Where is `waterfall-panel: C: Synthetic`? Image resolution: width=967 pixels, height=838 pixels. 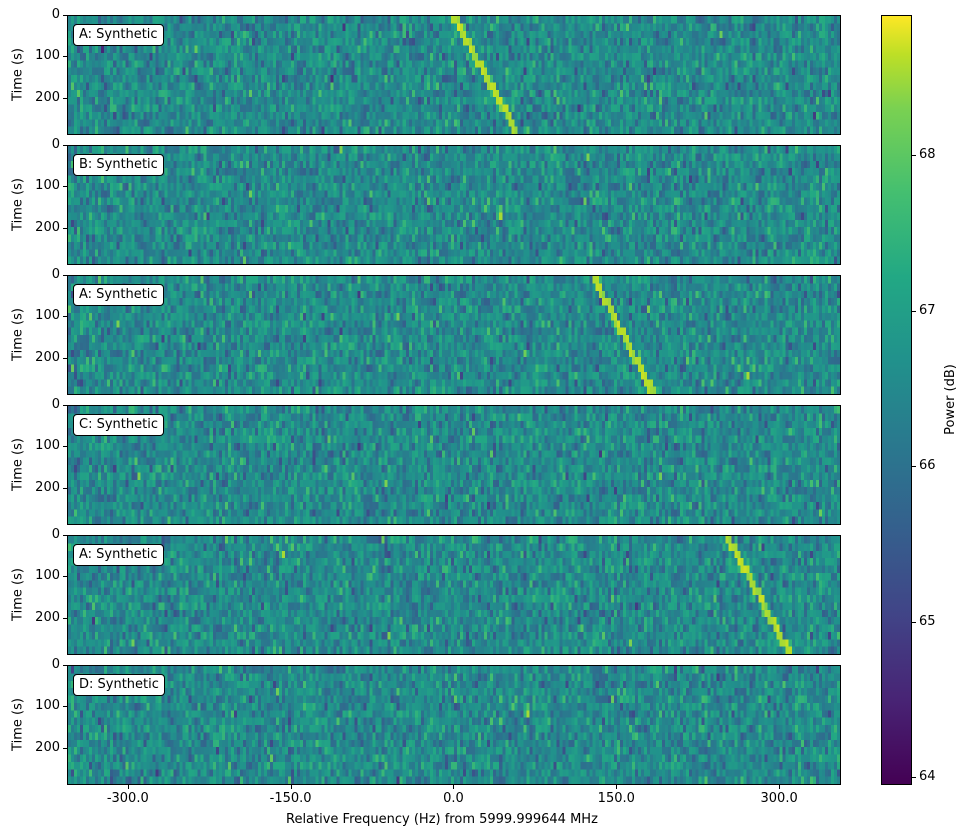
waterfall-panel: C: Synthetic is located at coordinates (454, 465).